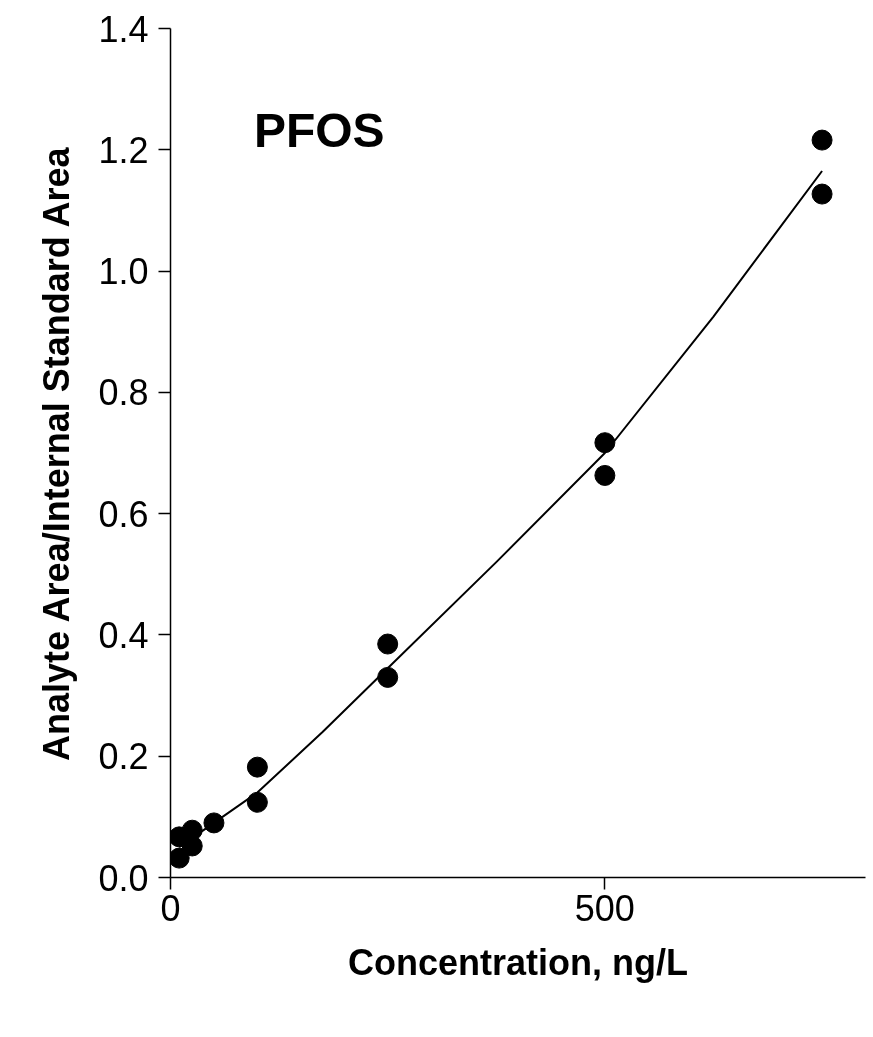  What do you see at coordinates (123, 878) in the screenshot?
I see `y-tick-label: 0.0` at bounding box center [123, 878].